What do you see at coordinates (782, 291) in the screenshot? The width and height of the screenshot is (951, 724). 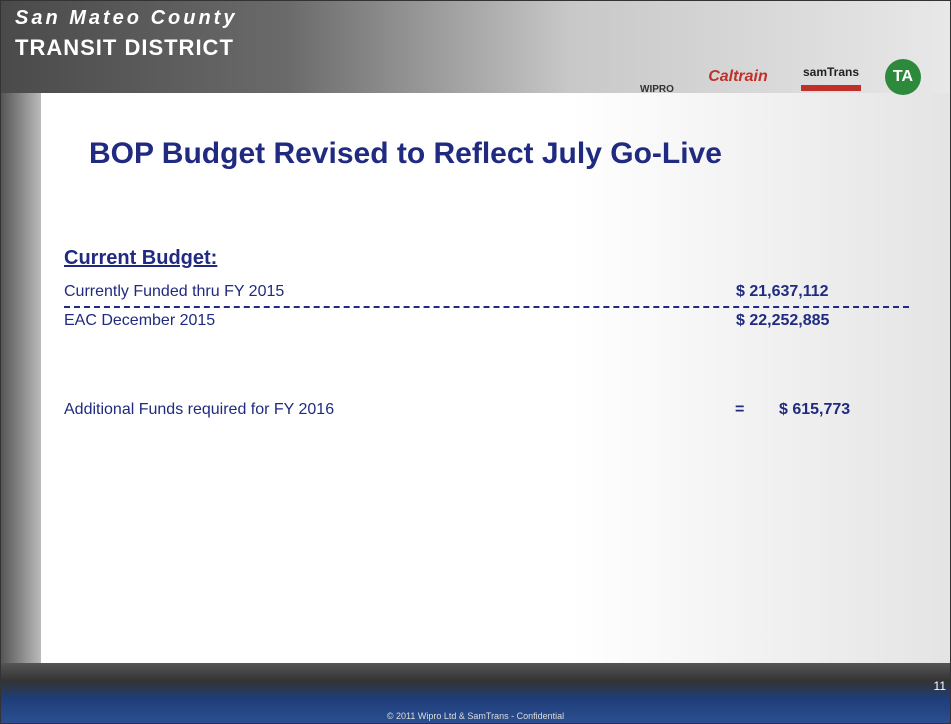 I see `row-amount: $ 21,637,112` at bounding box center [782, 291].